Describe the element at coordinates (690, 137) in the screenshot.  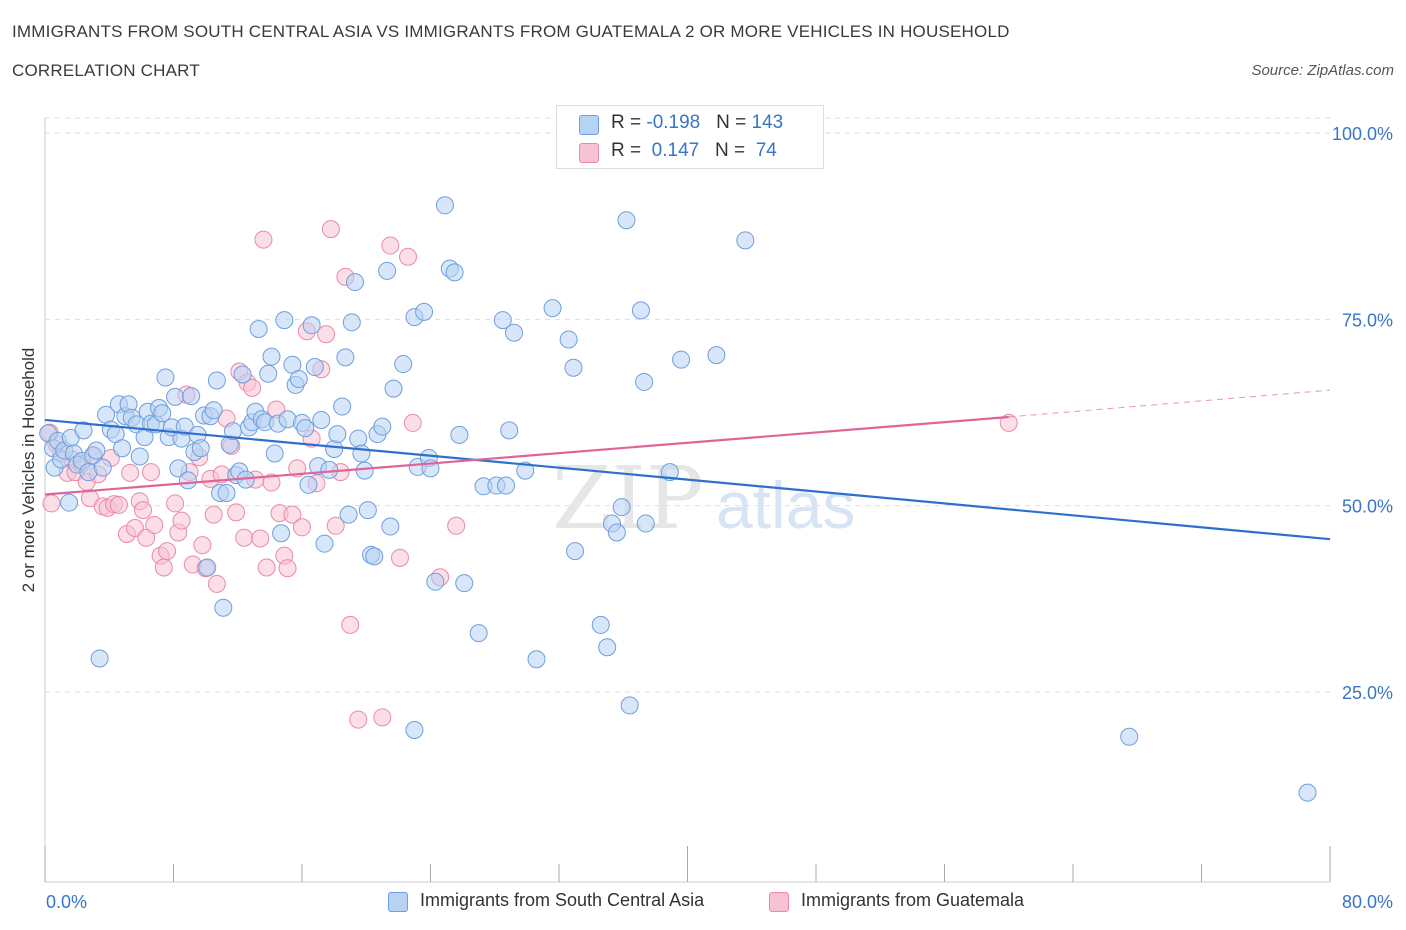
I see `stats-legend: R = -0.198 N = 143 R = 0.147 N = 74` at that location.